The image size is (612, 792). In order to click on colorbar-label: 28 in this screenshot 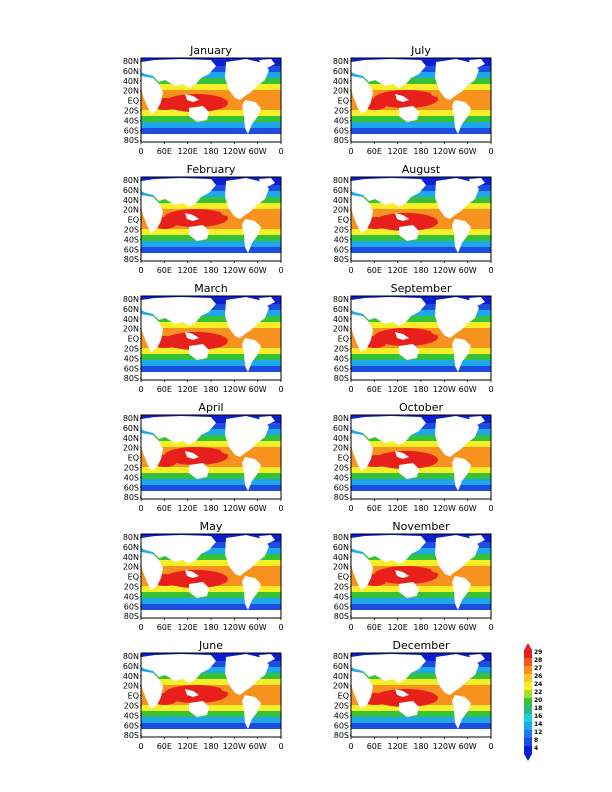, I will do `click(538, 660)`.